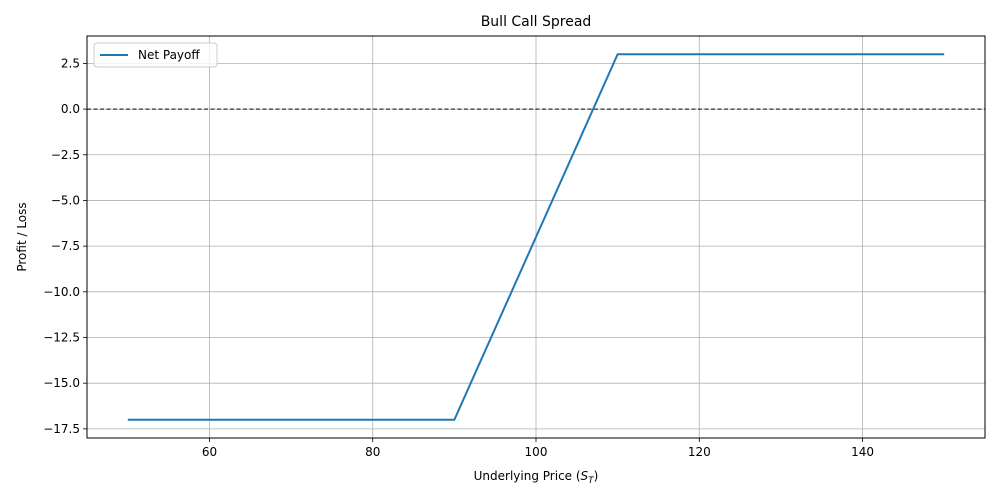  What do you see at coordinates (596, 476) in the screenshot?
I see `x-axis-title-suffix: )` at bounding box center [596, 476].